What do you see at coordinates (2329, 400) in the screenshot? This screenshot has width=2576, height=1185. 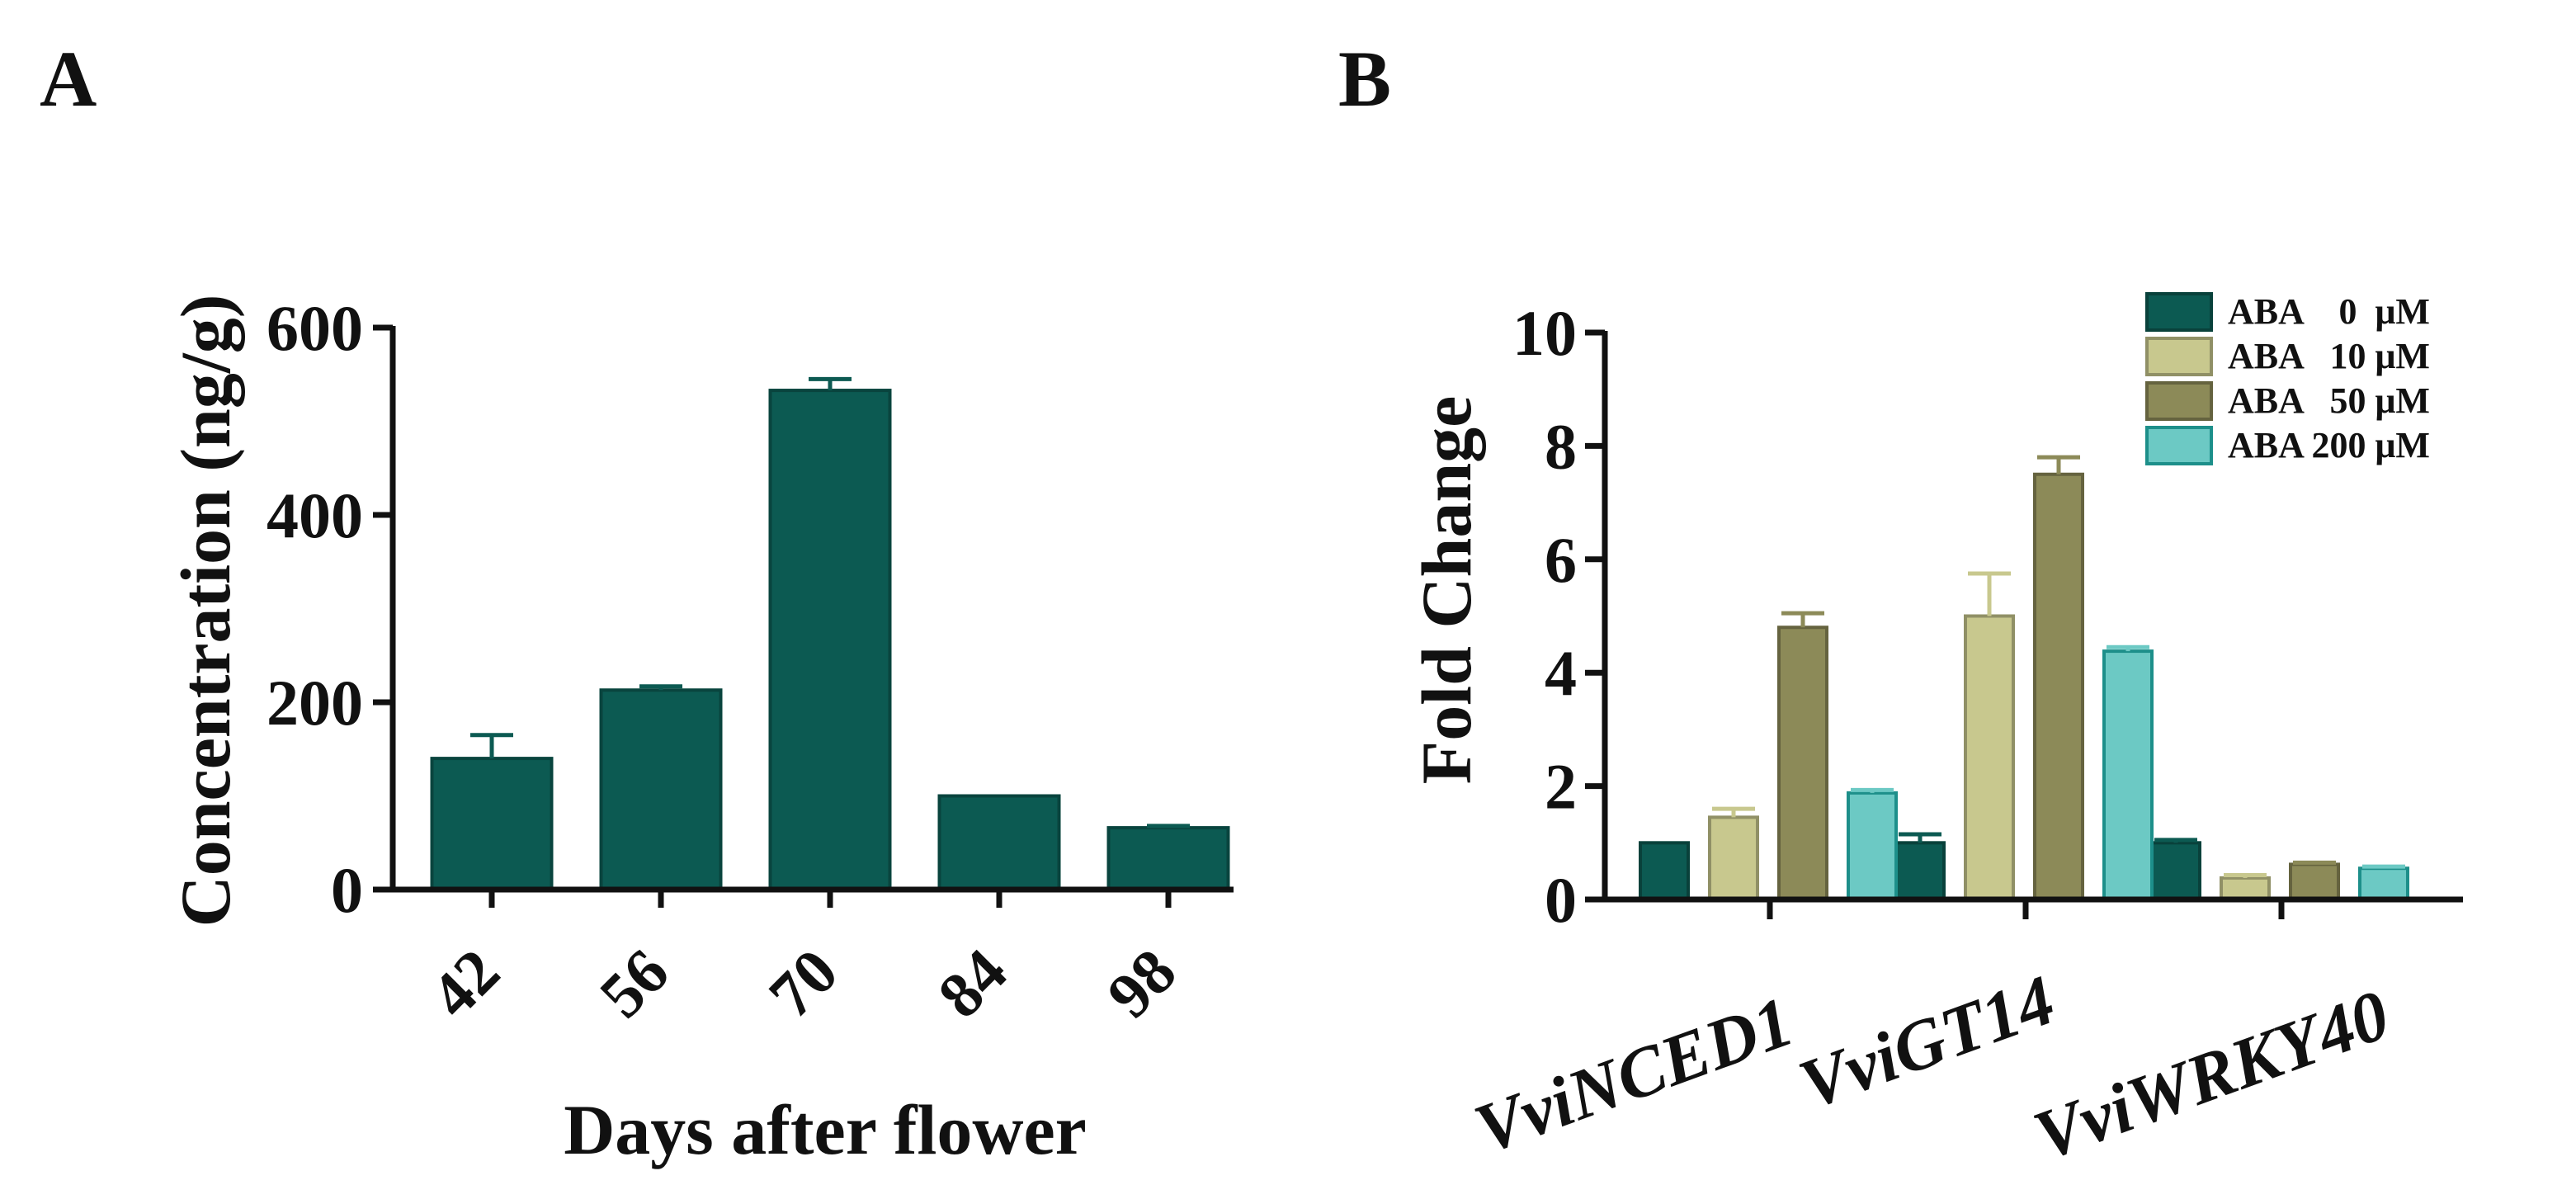 I see `legend-label-series-2: ABA 50 μM` at bounding box center [2329, 400].